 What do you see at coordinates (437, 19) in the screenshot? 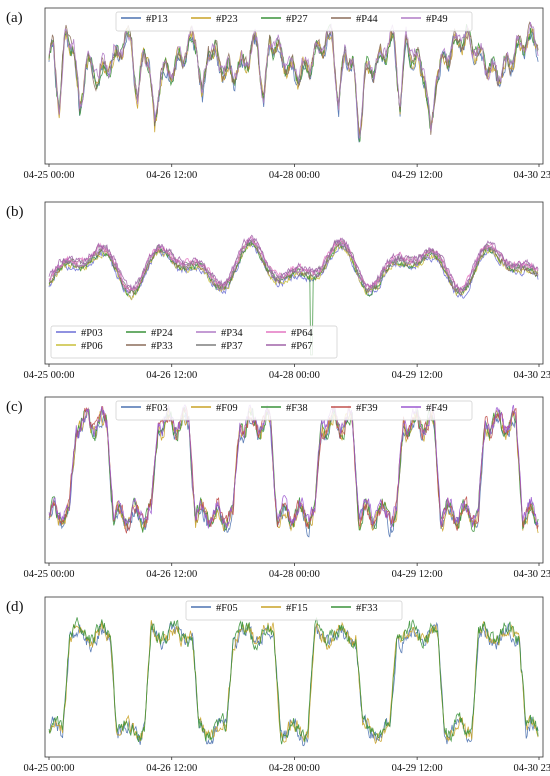
I see `legend-label: #P49` at bounding box center [437, 19].